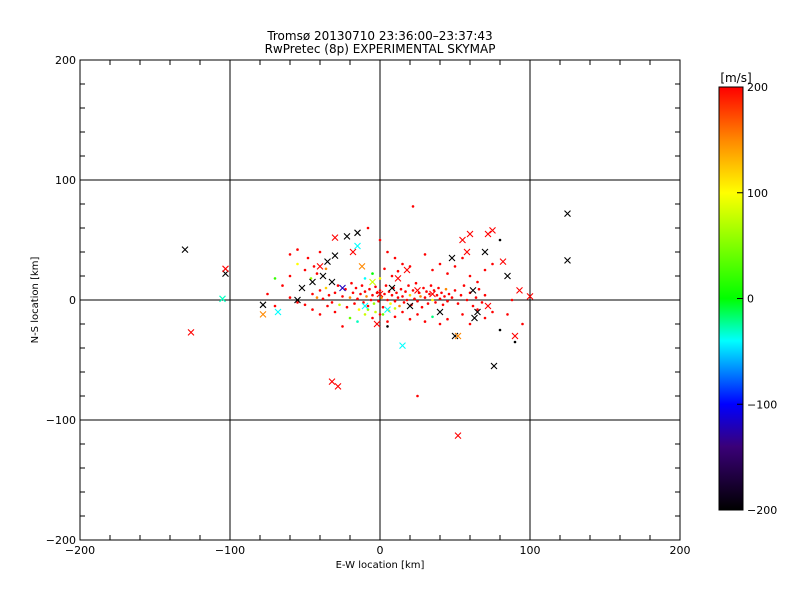 The width and height of the screenshot is (800, 600). What do you see at coordinates (757, 193) in the screenshot?
I see `colorbar-tick-label: 100` at bounding box center [757, 193].